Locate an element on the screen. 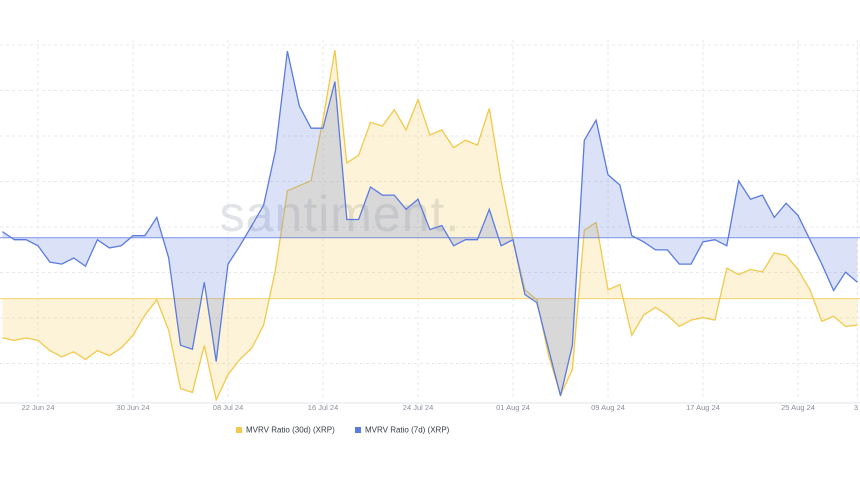 The image size is (860, 491). x-tick-label: 01 Aug 24 is located at coordinates (513, 407).